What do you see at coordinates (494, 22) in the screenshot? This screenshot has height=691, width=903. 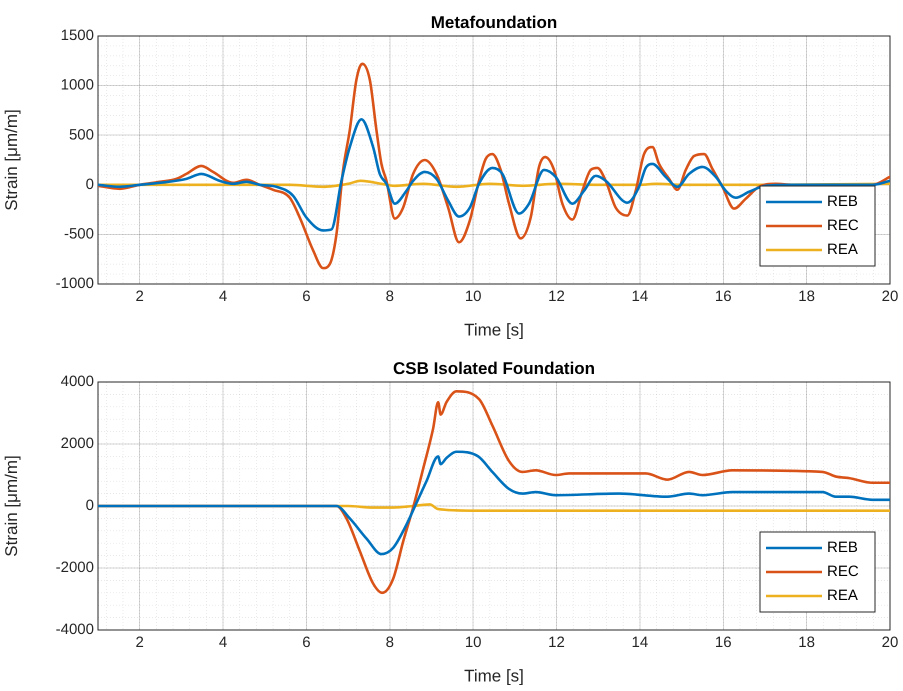 I see `chart-title: Metafoundation` at bounding box center [494, 22].